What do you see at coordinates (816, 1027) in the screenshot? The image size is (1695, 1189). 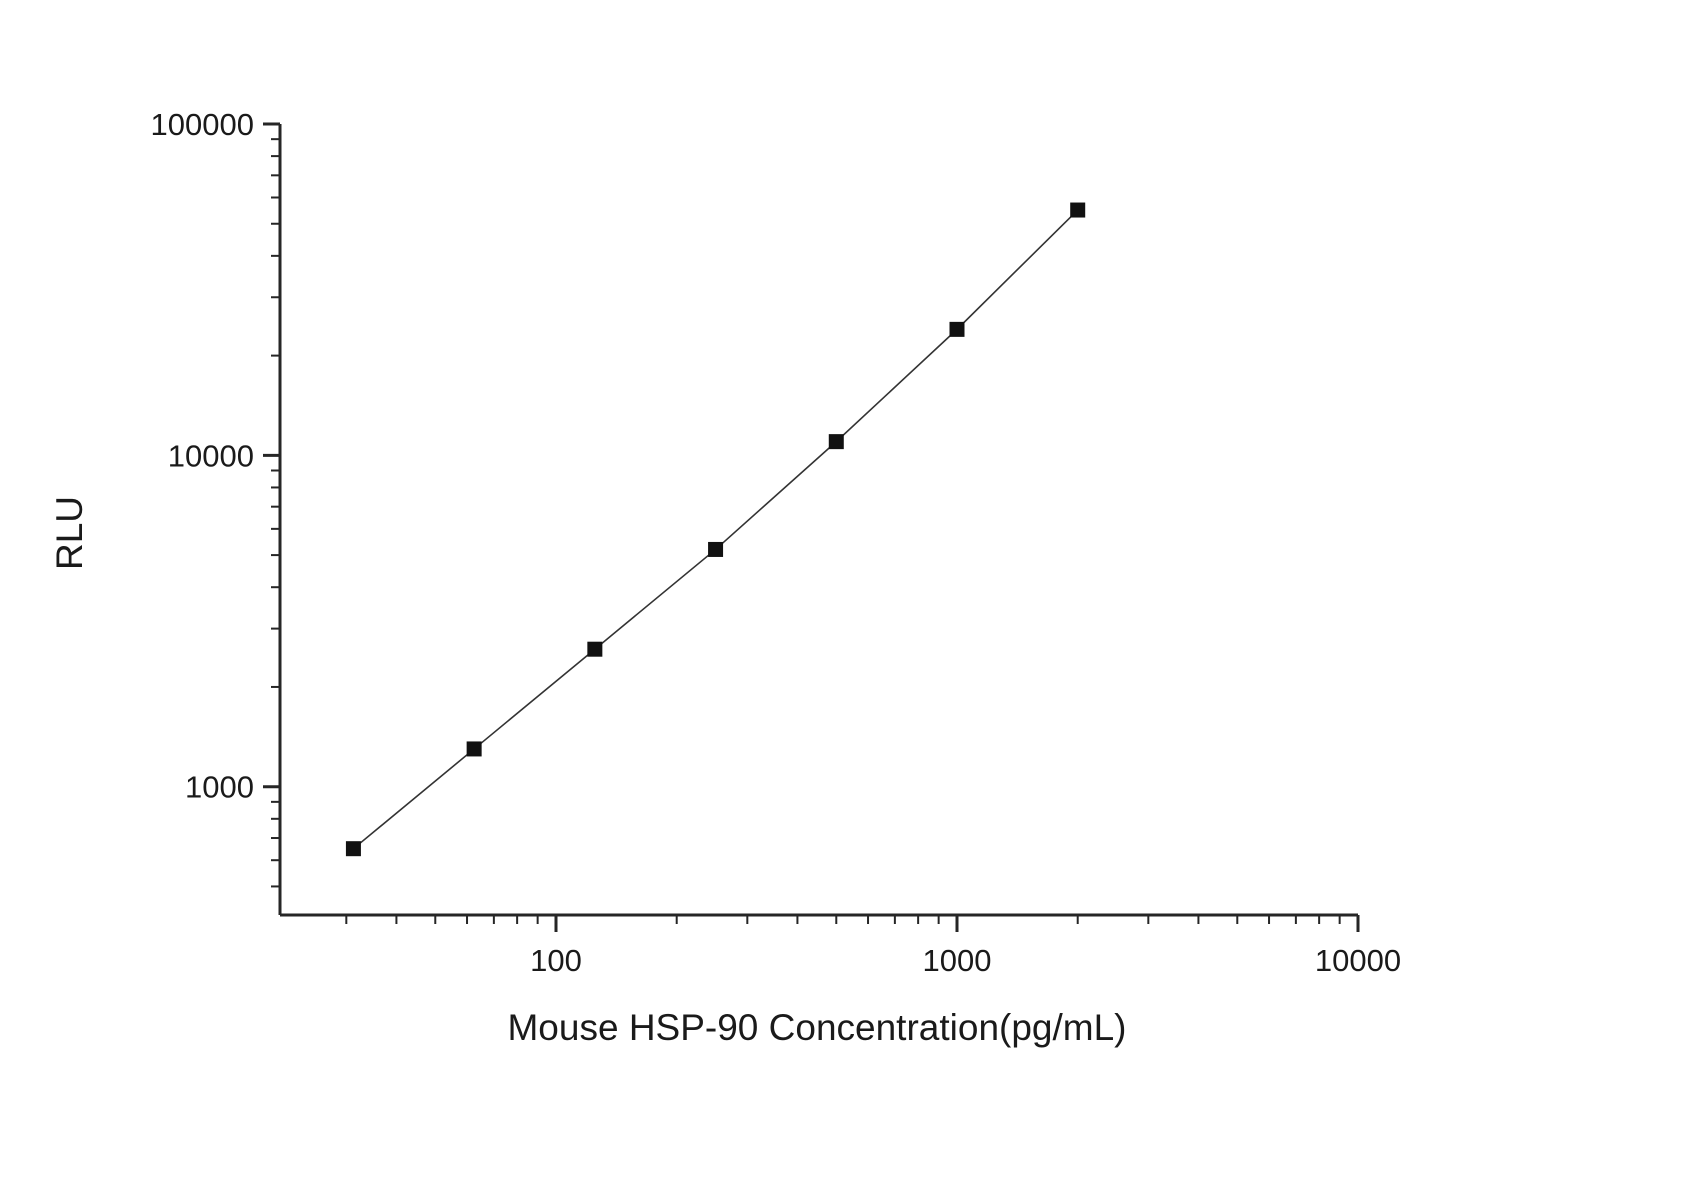 I see `x-axis-title: Mouse HSP-90 Concentration(pg/mL)` at bounding box center [816, 1027].